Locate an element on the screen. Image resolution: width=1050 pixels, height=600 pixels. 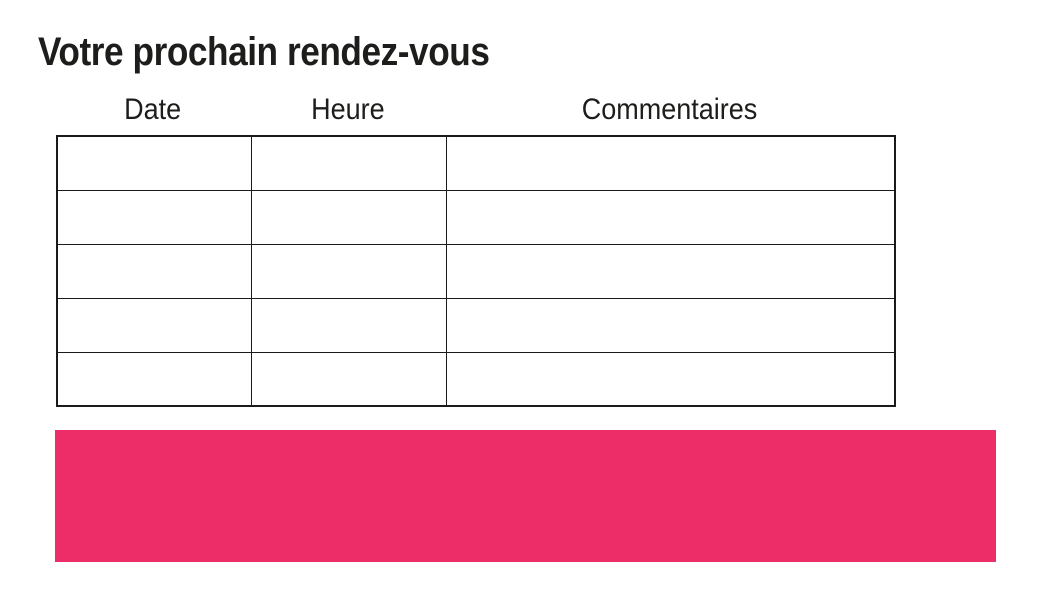
column-header-heure: Heure is located at coordinates (347, 110).